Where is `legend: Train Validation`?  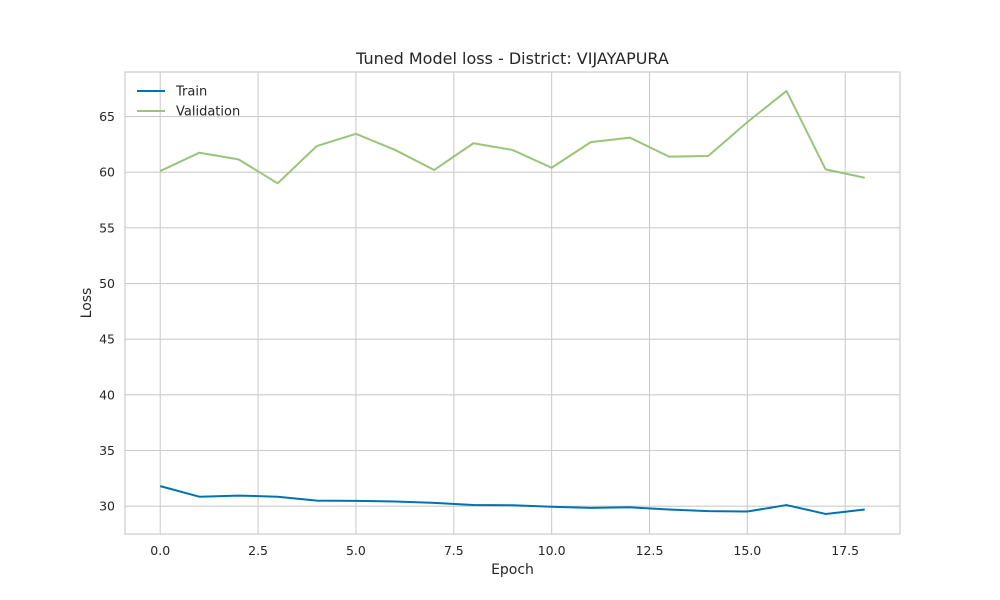 legend: Train Validation is located at coordinates (188, 102).